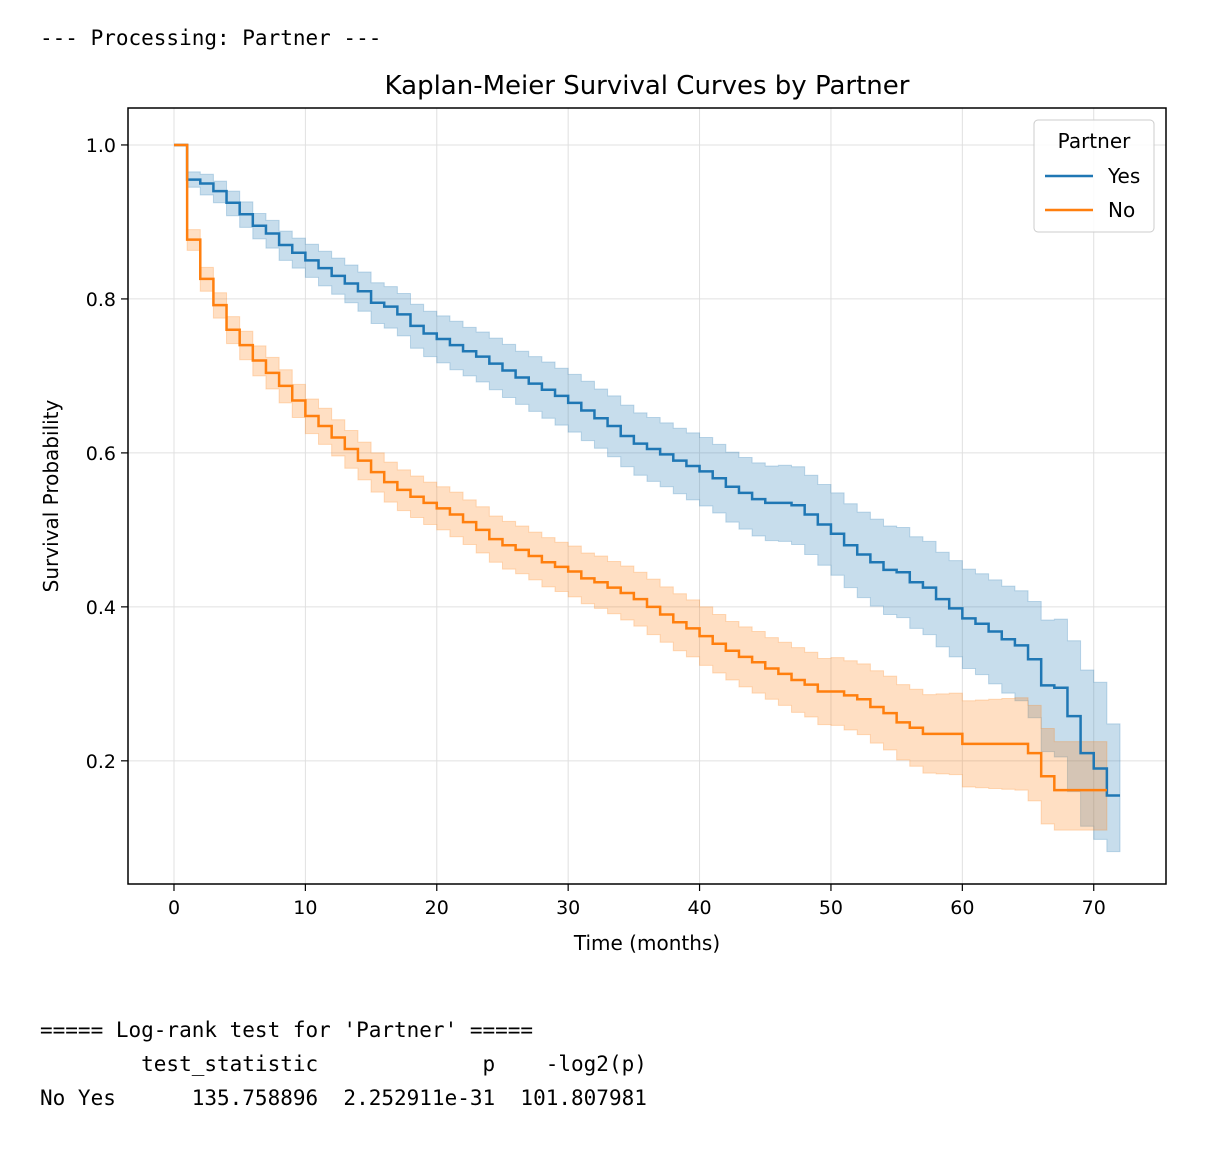 This screenshot has width=1214, height=1156. I want to click on logrank-header: test_statistic p -log2(p), so click(343, 1064).